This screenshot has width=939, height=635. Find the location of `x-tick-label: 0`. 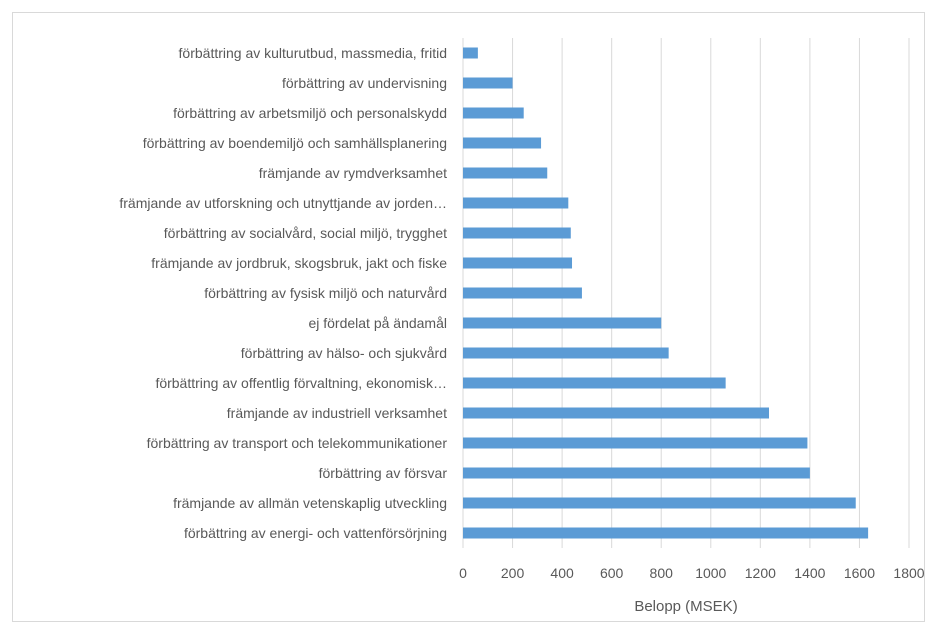

x-tick-label: 0 is located at coordinates (463, 573).